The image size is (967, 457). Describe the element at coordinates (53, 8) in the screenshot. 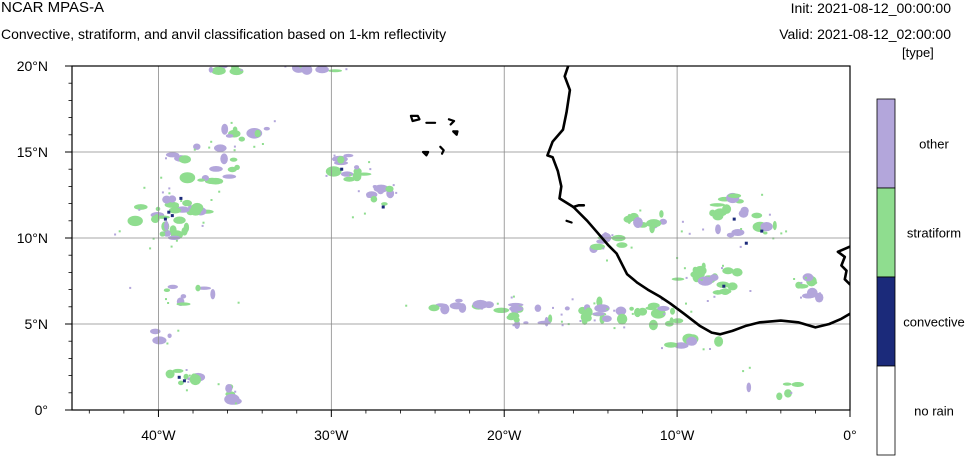

I see `figure-title: NCAR MPAS-A` at that location.